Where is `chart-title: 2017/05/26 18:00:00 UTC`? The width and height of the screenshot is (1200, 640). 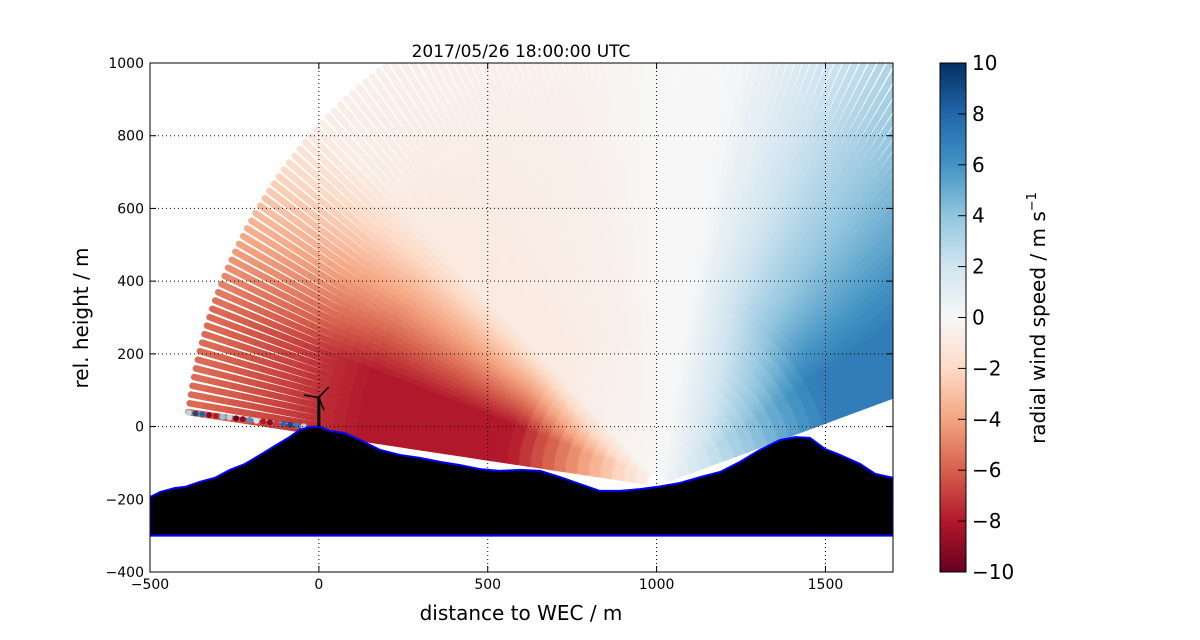
chart-title: 2017/05/26 18:00:00 UTC is located at coordinates (521, 52).